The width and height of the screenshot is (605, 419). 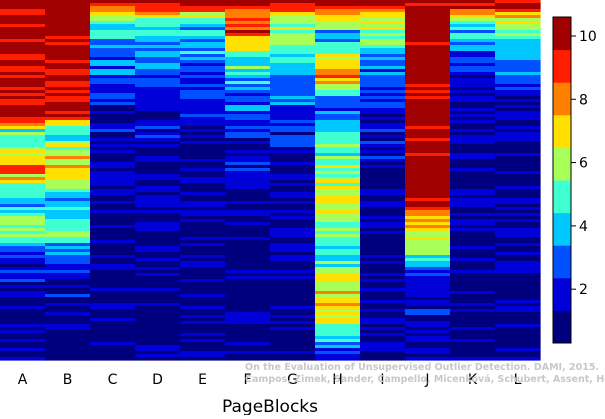 What do you see at coordinates (583, 100) in the screenshot?
I see `colorbar-tick-label: 8` at bounding box center [583, 100].